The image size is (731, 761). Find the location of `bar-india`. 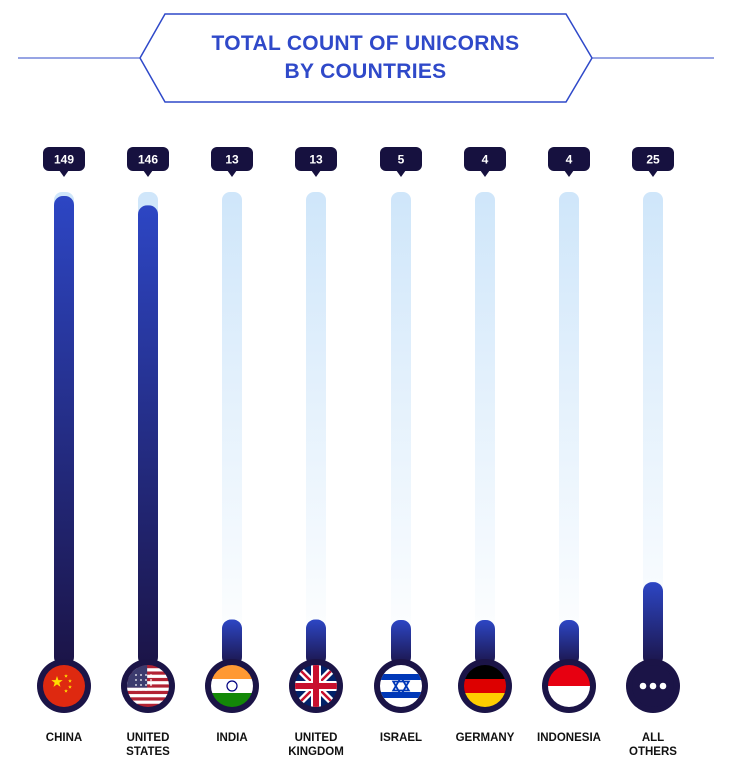

bar-india is located at coordinates (232, 642).